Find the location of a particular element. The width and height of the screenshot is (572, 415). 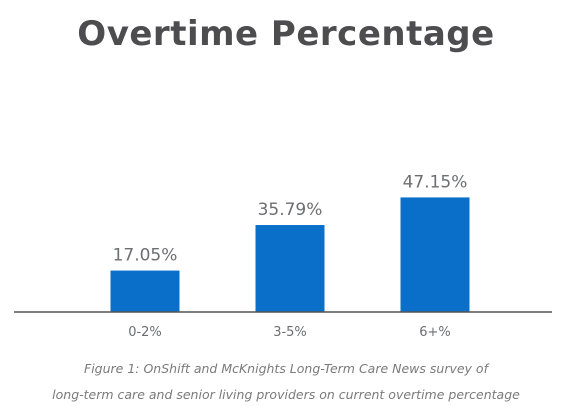

chart-title: Overtime Percentage is located at coordinates (286, 34).